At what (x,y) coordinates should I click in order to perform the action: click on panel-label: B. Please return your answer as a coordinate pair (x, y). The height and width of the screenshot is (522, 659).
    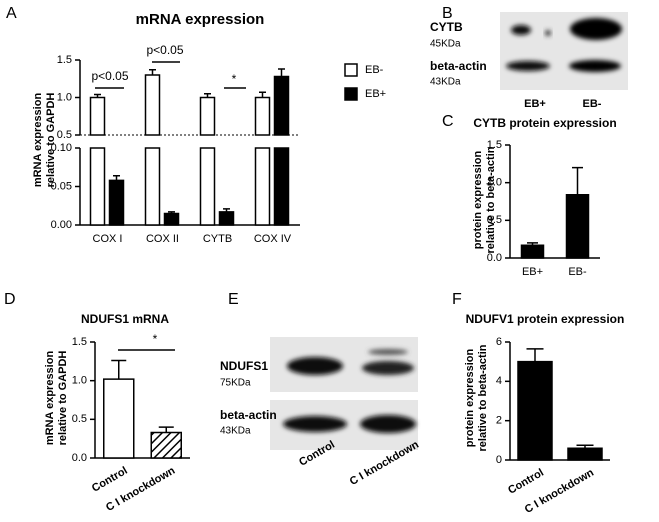
    Looking at the image, I should click on (447, 13).